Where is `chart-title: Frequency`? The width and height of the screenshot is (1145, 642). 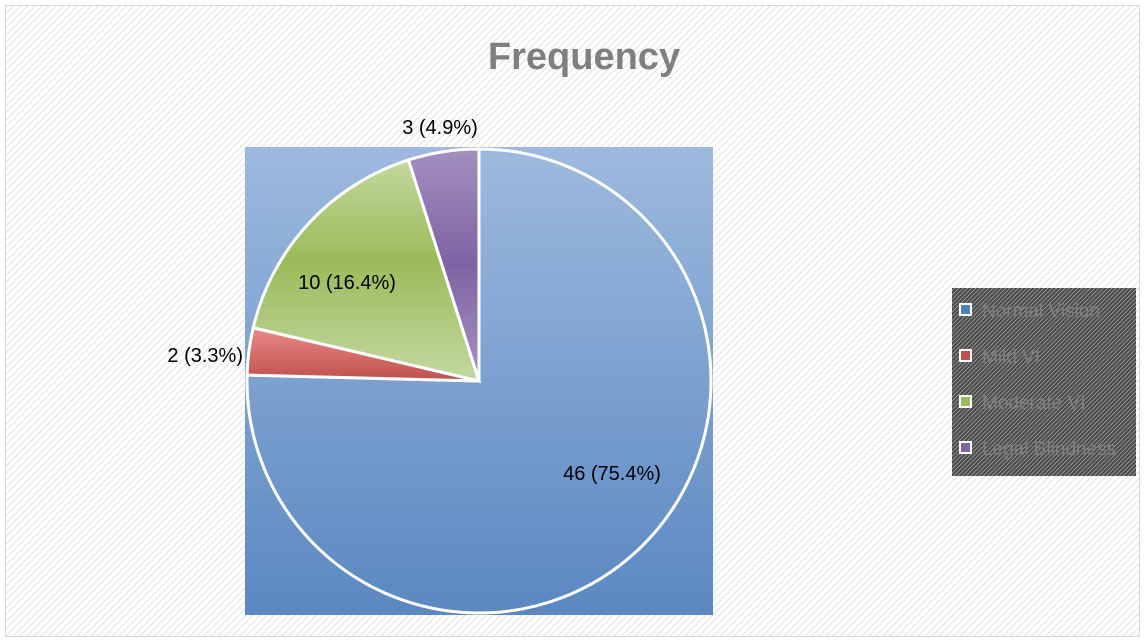
chart-title: Frequency is located at coordinates (584, 57).